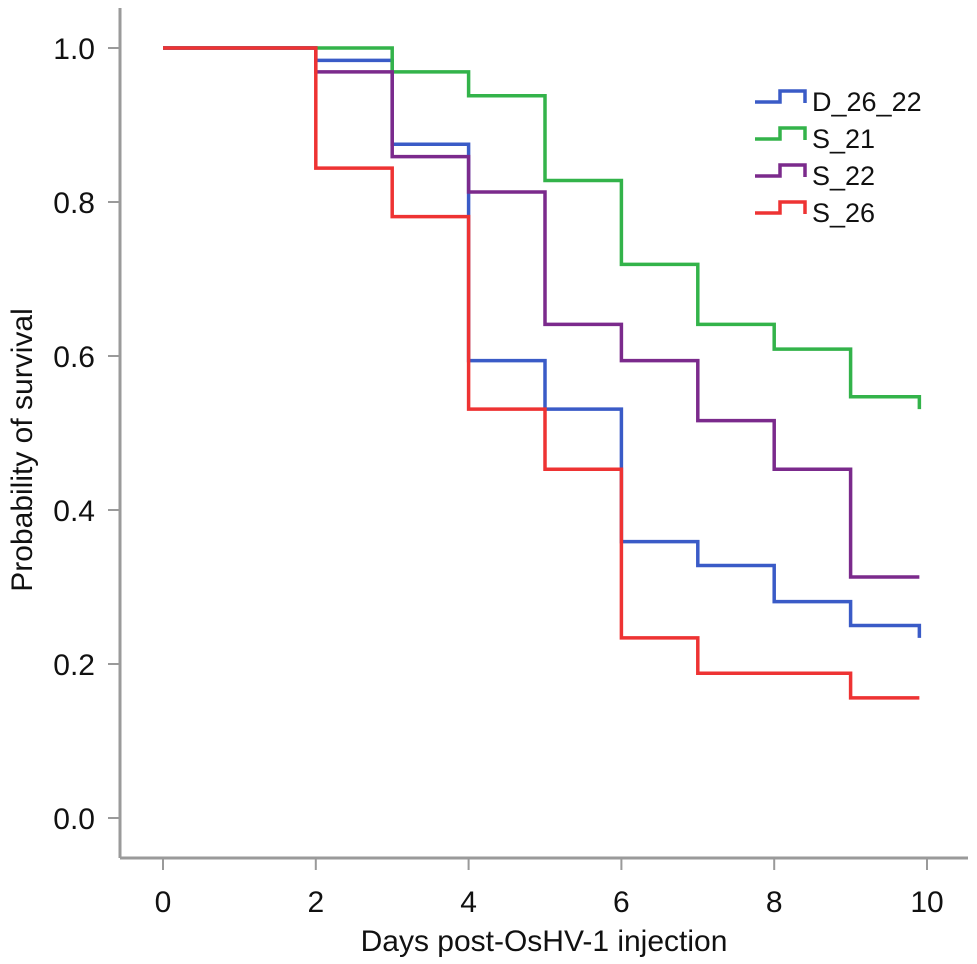  What do you see at coordinates (544, 941) in the screenshot?
I see `x-axis-title: Days post-OsHV-1 injection` at bounding box center [544, 941].